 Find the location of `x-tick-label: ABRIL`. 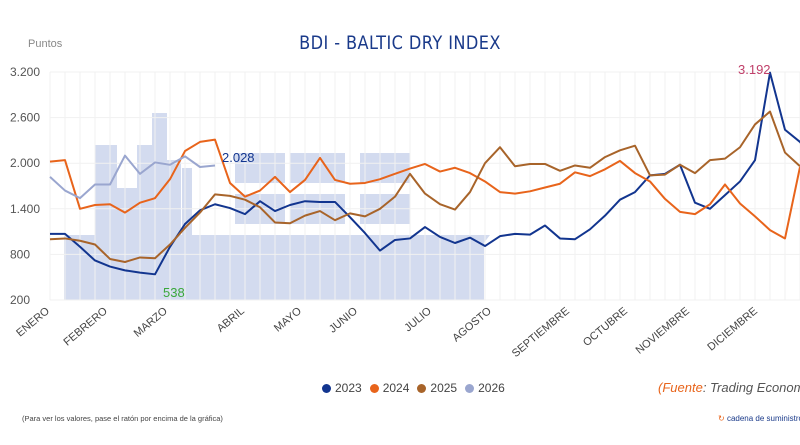

x-tick-label: ABRIL is located at coordinates (231, 320).